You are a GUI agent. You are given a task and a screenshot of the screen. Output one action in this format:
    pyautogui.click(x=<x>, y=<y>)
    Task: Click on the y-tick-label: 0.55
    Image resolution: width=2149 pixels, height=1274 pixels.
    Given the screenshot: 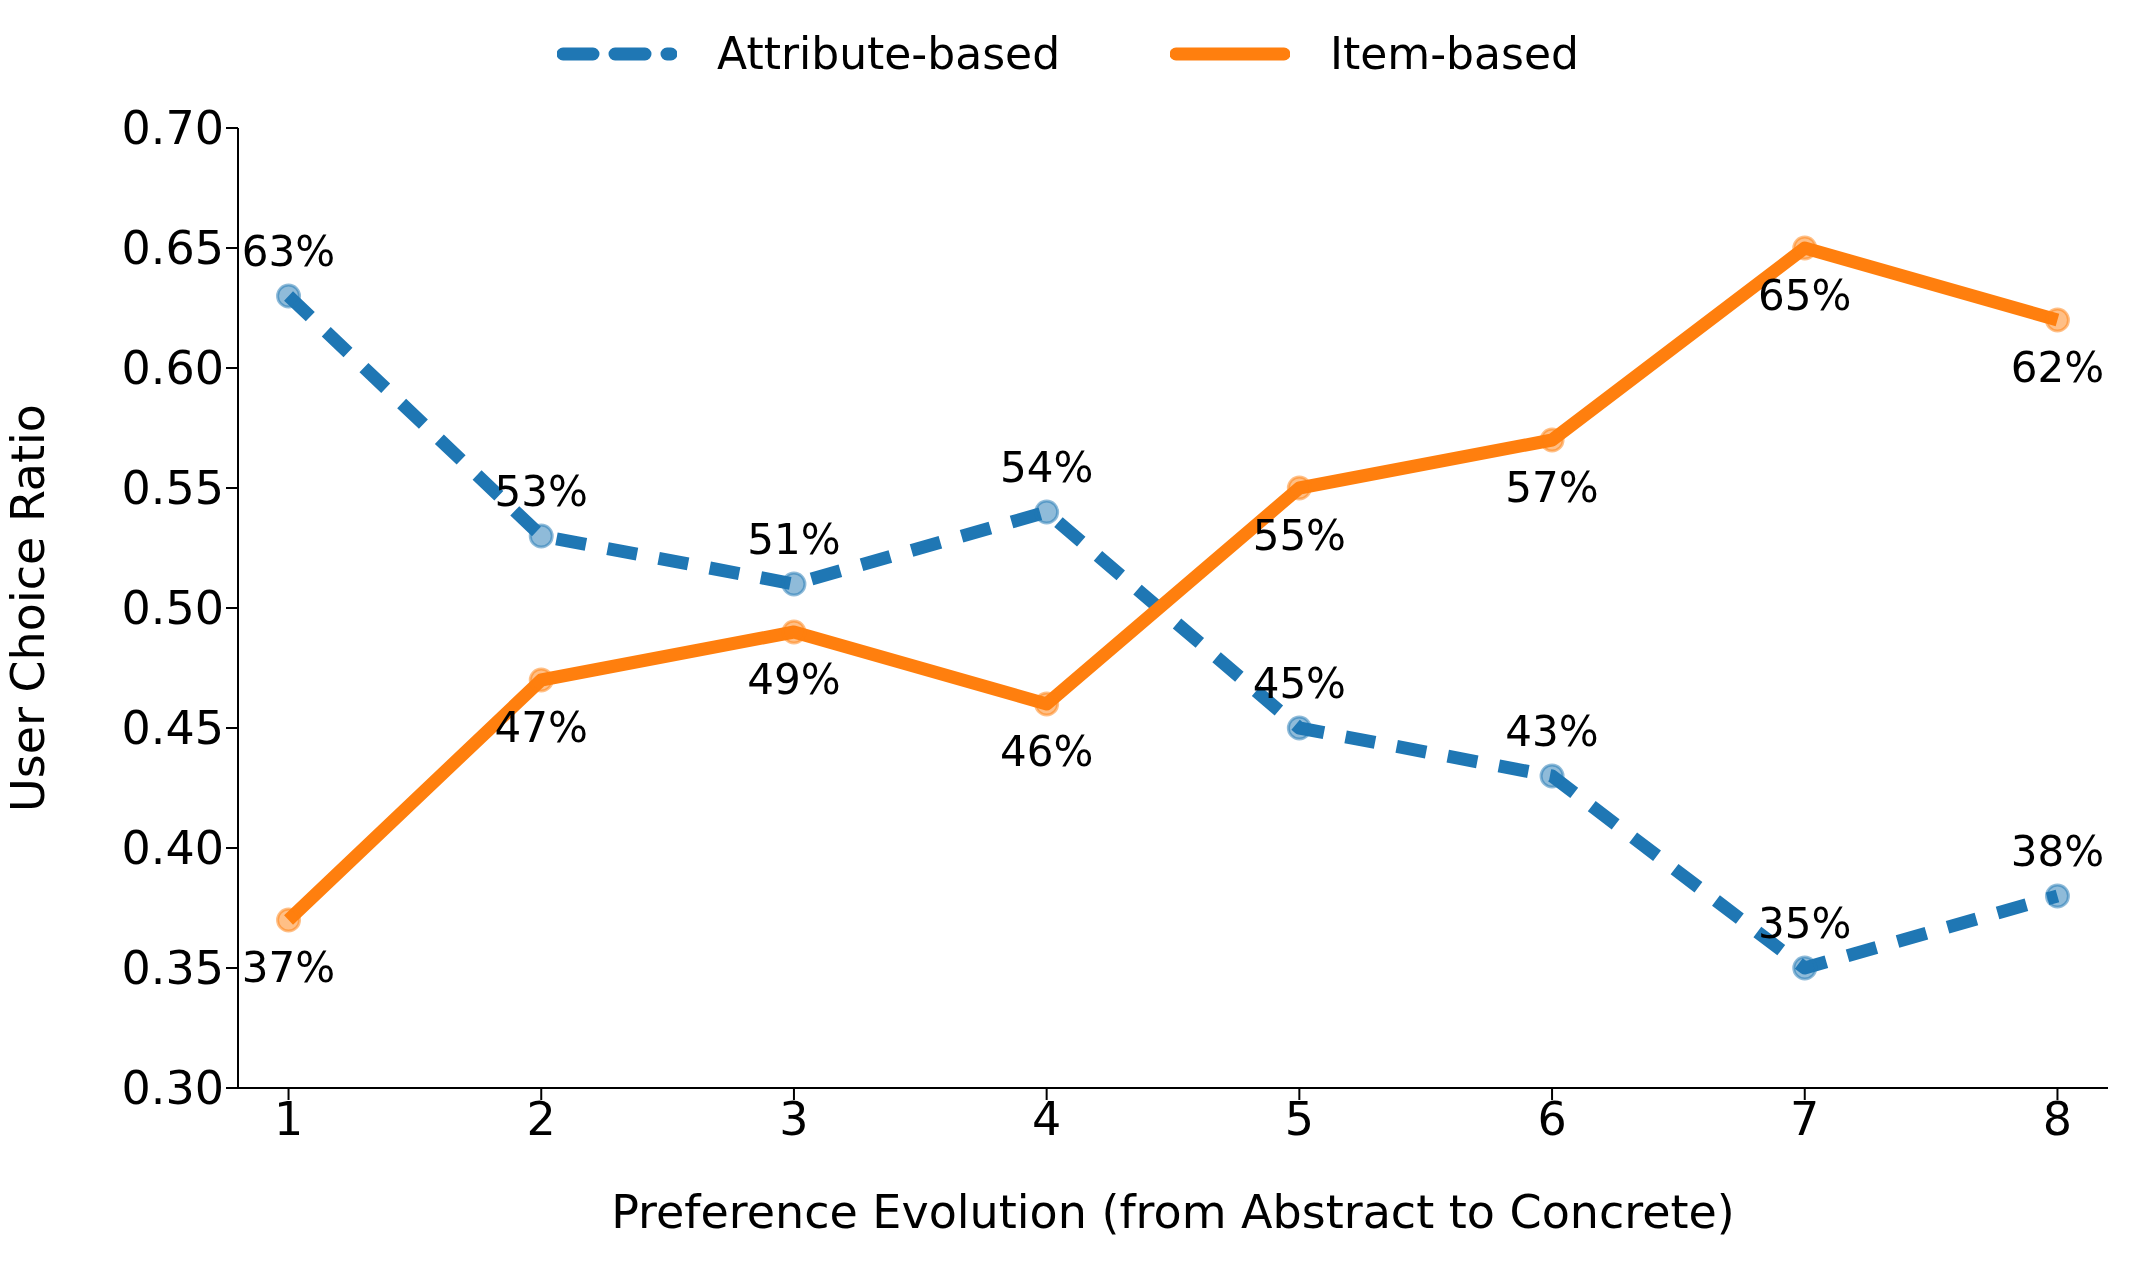 What is the action you would take?
    pyautogui.click(x=172, y=488)
    